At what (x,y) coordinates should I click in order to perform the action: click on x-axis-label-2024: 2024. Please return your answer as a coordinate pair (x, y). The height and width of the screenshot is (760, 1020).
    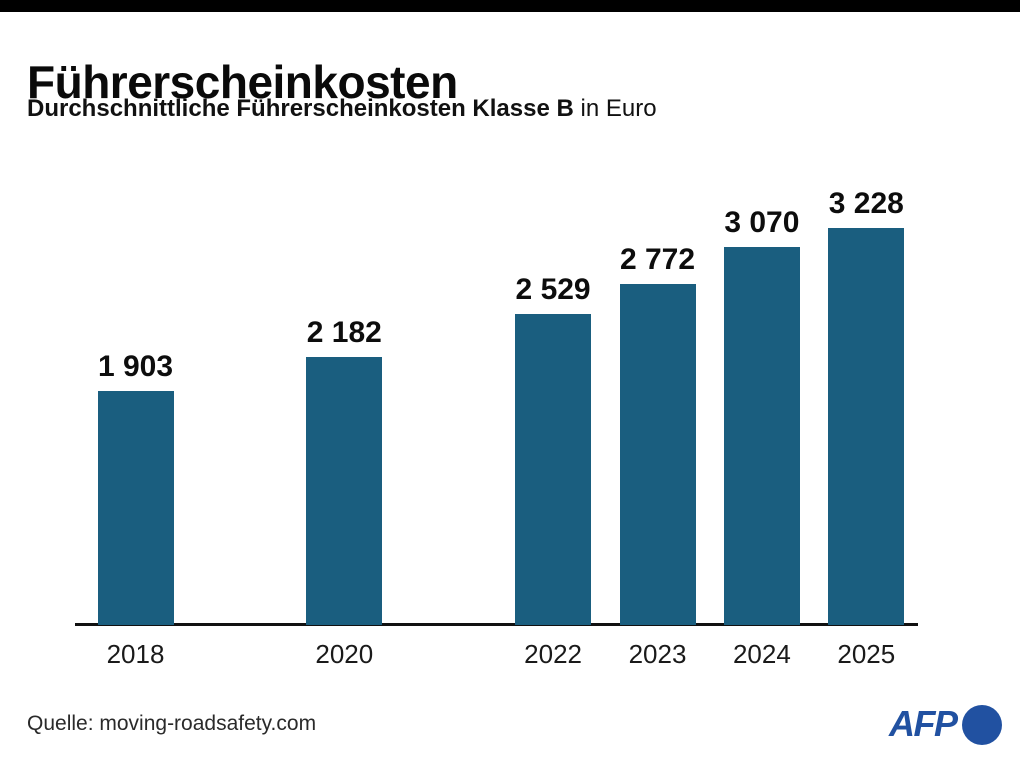
    Looking at the image, I should click on (761, 654).